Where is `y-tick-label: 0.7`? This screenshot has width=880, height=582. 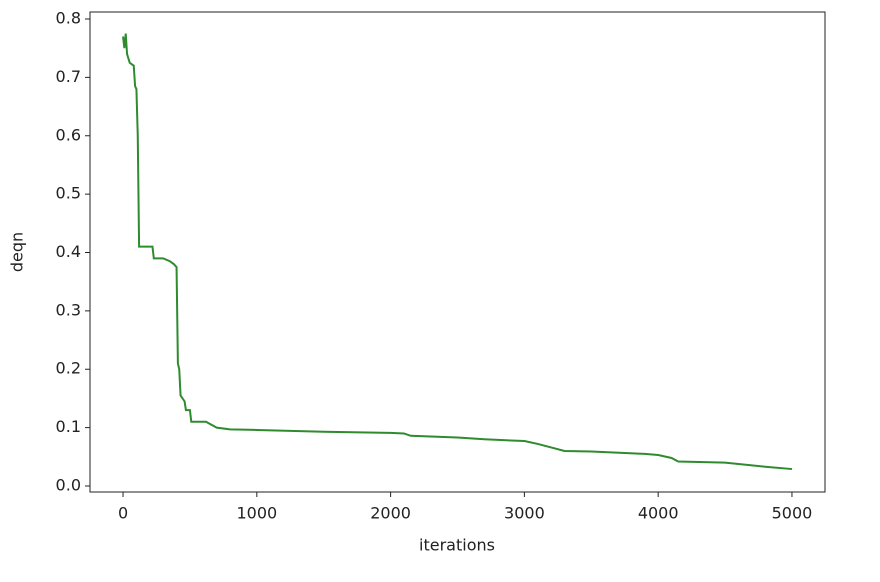
y-tick-label: 0.7 is located at coordinates (68, 76).